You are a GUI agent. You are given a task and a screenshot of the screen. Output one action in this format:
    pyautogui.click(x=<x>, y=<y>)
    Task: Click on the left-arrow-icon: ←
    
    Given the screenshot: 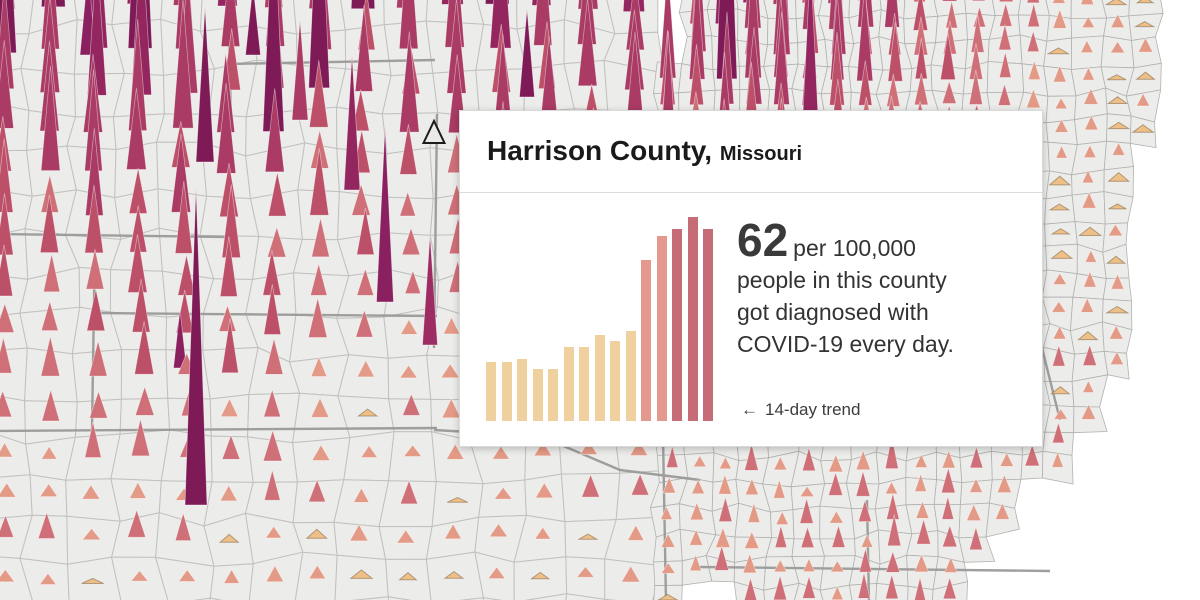 What is the action you would take?
    pyautogui.click(x=749, y=409)
    